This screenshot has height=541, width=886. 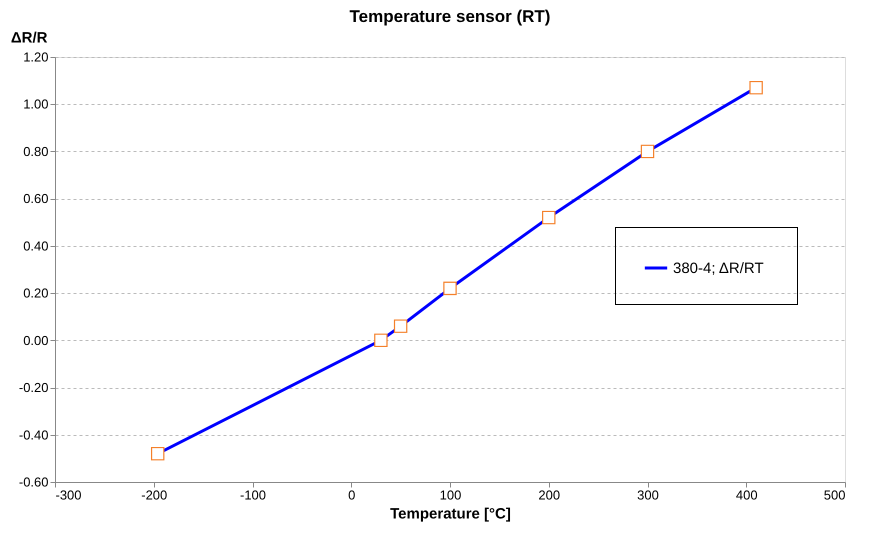 I want to click on y-tick-label: -0.60, so click(x=33, y=482).